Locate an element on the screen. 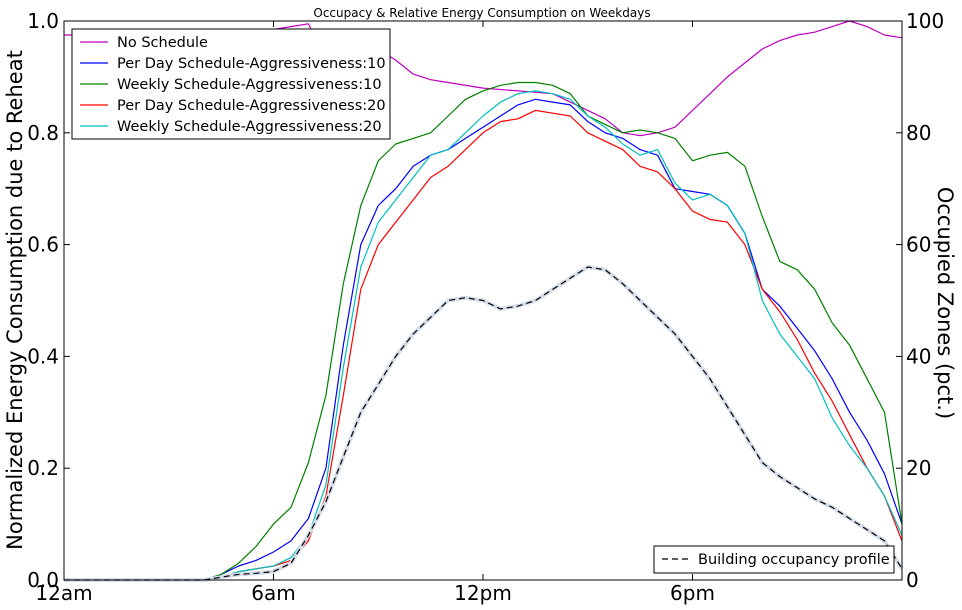 The image size is (962, 610). y-tick-label: 0.8 is located at coordinates (43, 133).